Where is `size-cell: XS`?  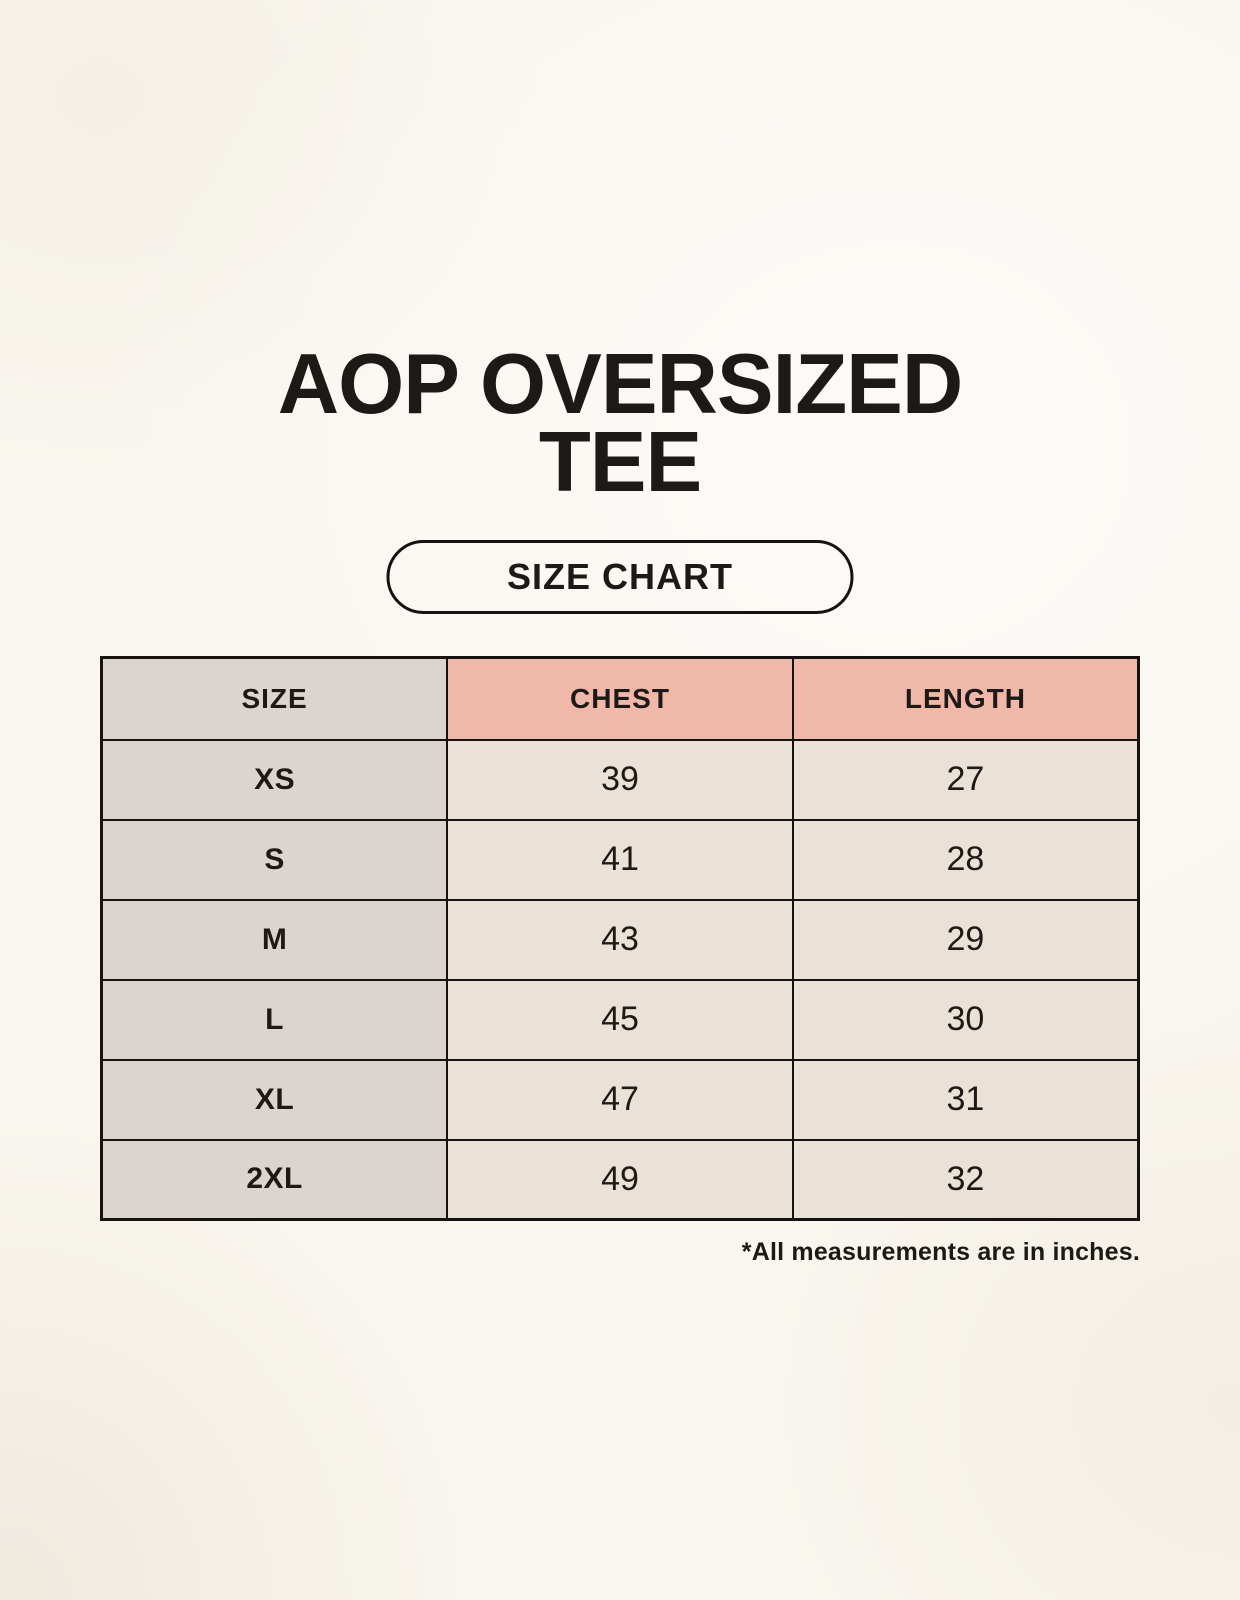 size-cell: XS is located at coordinates (274, 779).